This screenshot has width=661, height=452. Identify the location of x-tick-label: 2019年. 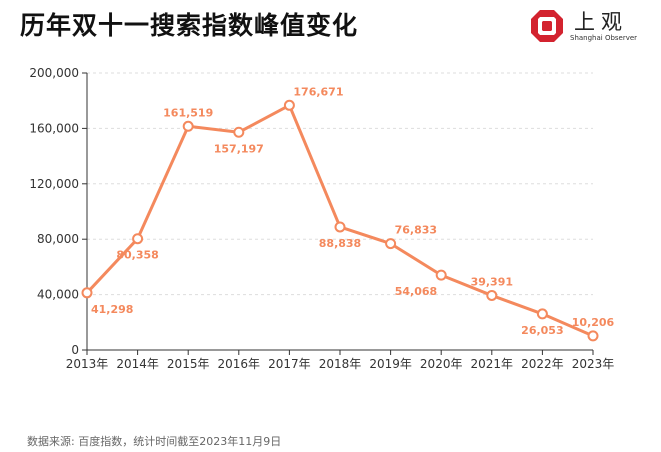
(390, 364).